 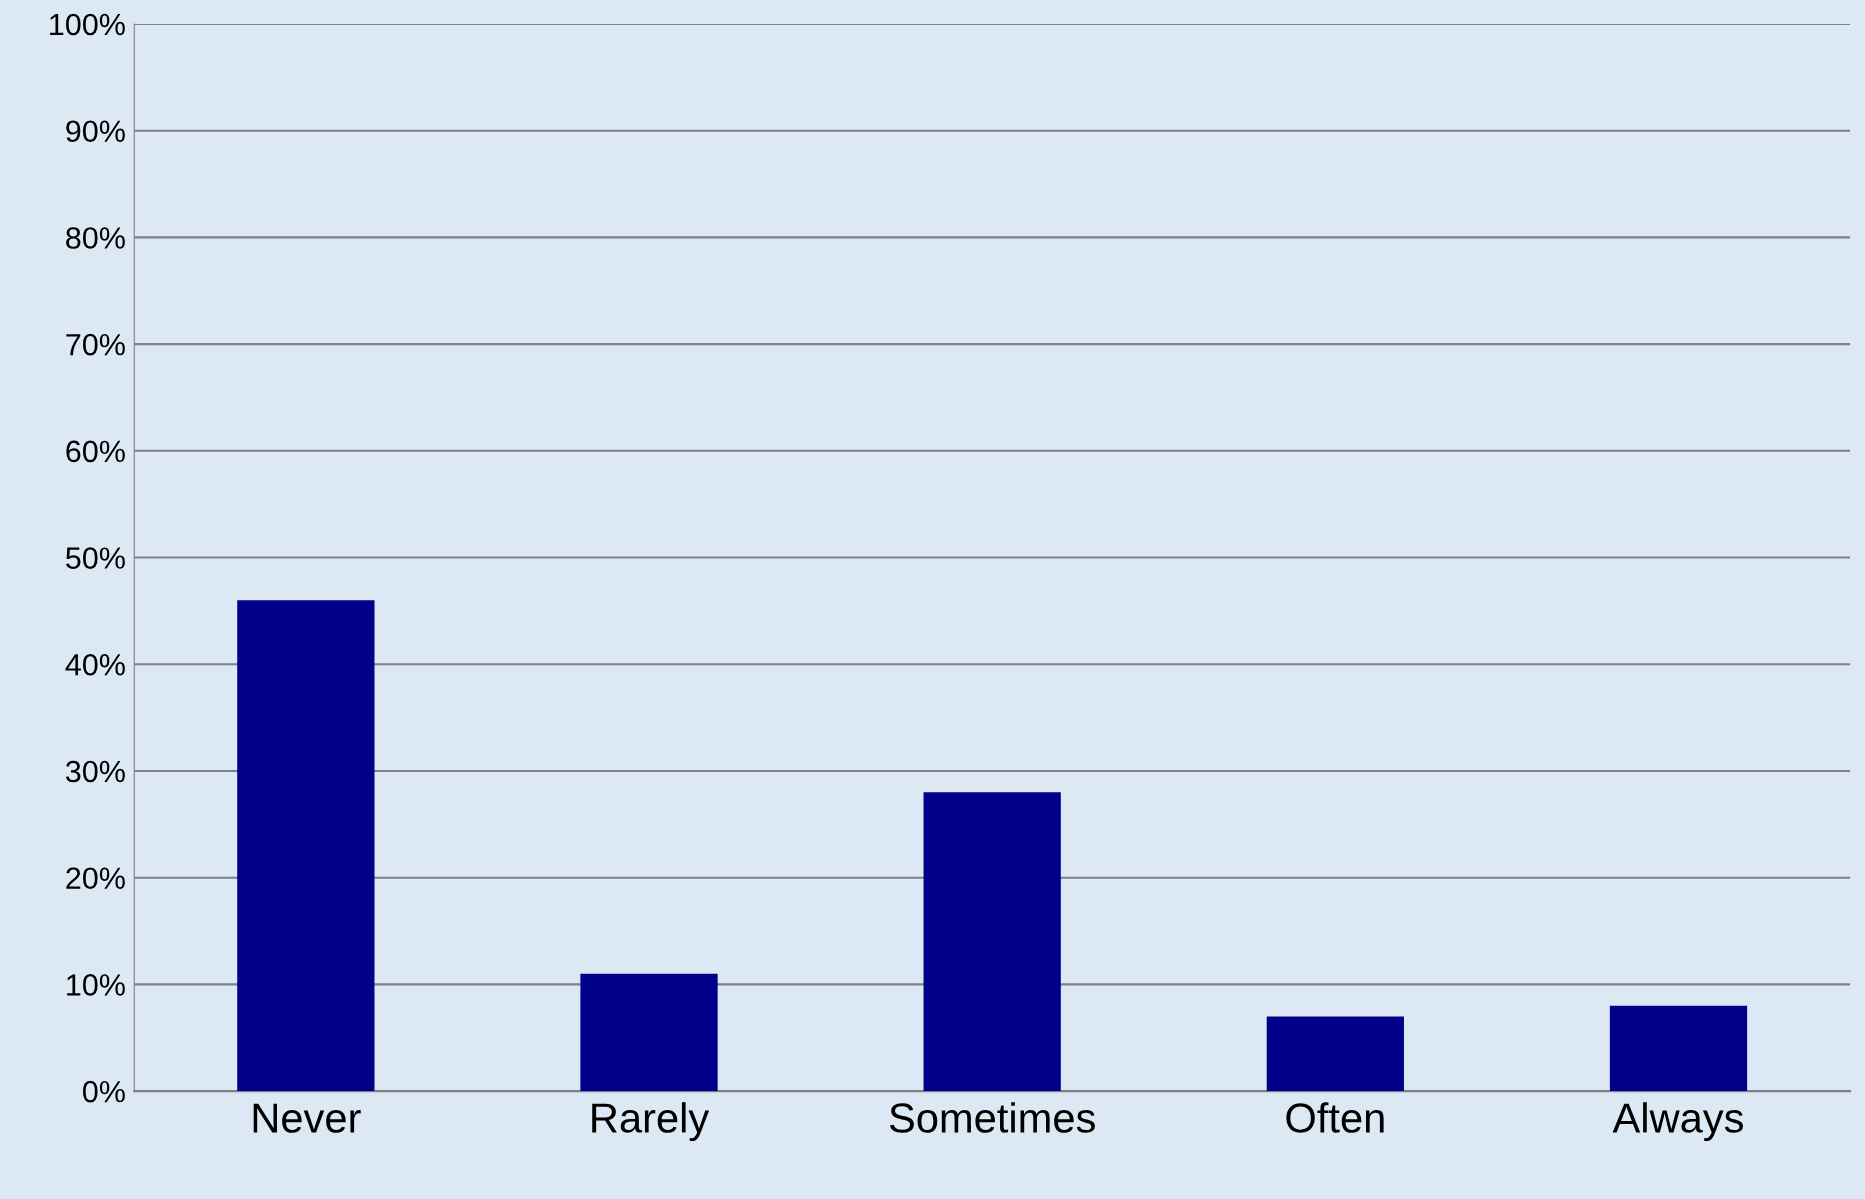 I want to click on x-tick-label: Sometimes, so click(x=992, y=1117).